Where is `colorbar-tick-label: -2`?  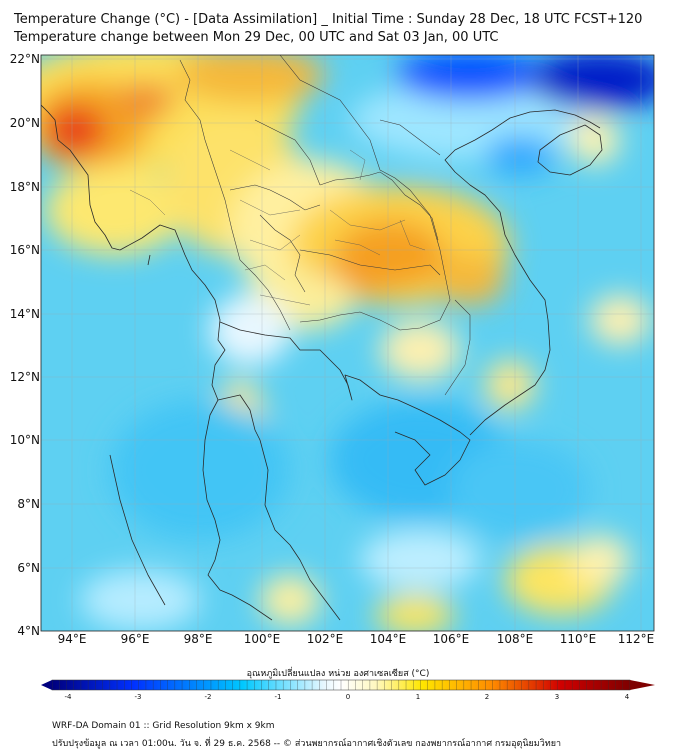 colorbar-tick-label: -2 is located at coordinates (208, 697).